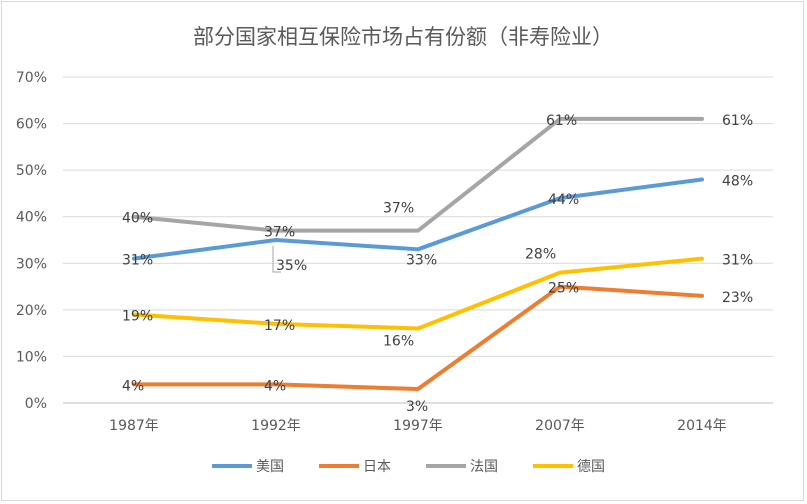 Image resolution: width=807 pixels, height=504 pixels. What do you see at coordinates (540, 255) in the screenshot?
I see `data-label: 28%` at bounding box center [540, 255].